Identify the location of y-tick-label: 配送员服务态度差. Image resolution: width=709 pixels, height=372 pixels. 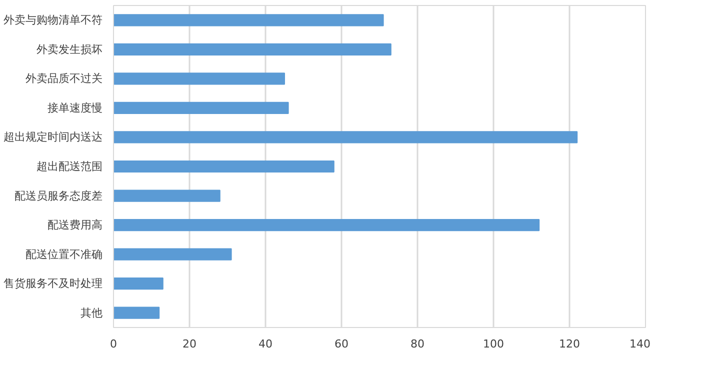
(58, 195).